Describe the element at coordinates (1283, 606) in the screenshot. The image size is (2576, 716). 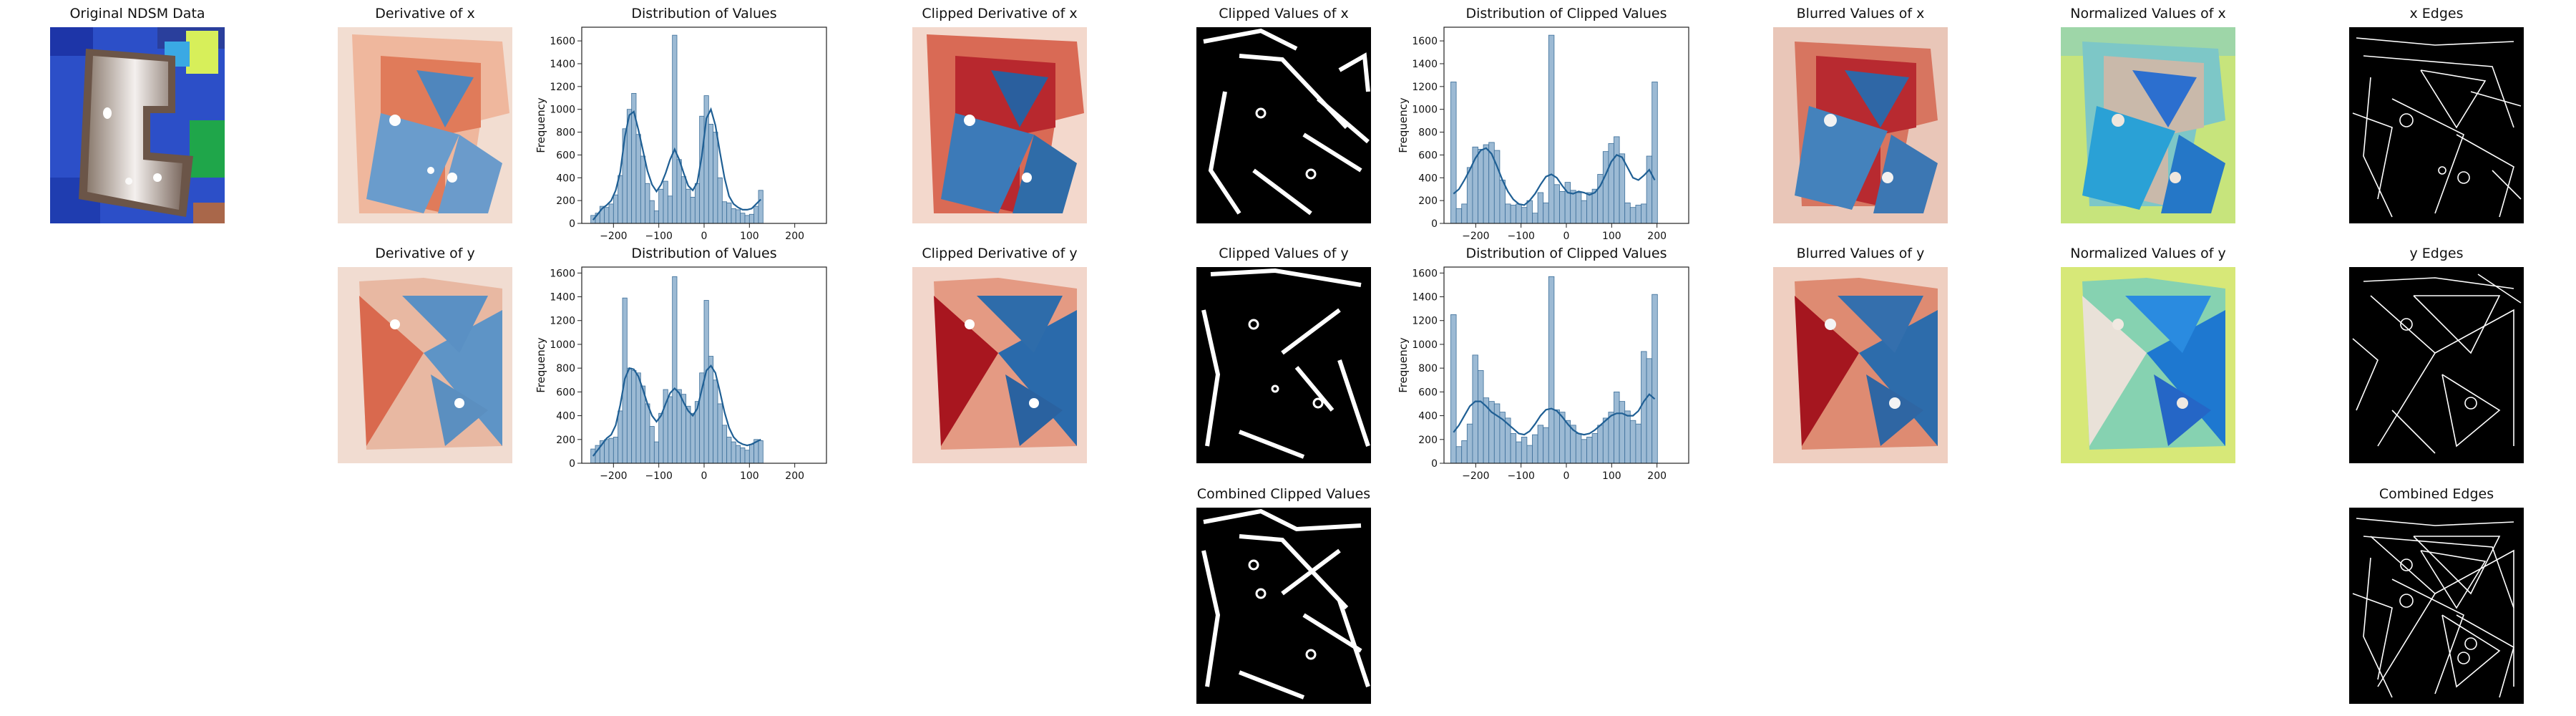
I see `combined-clipped-image` at that location.